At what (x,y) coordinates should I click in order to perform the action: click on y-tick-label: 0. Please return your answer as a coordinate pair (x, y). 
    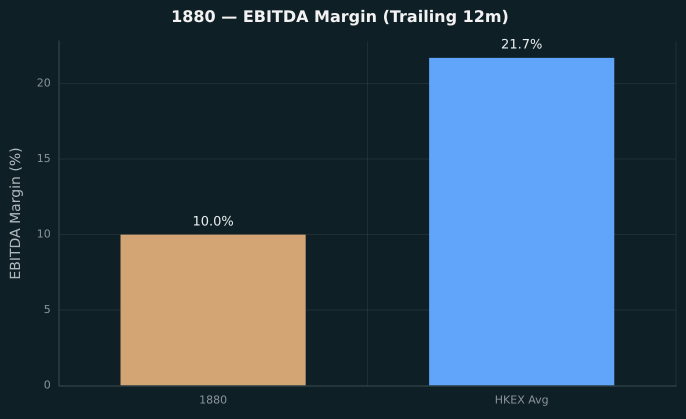
    Looking at the image, I should click on (47, 385).